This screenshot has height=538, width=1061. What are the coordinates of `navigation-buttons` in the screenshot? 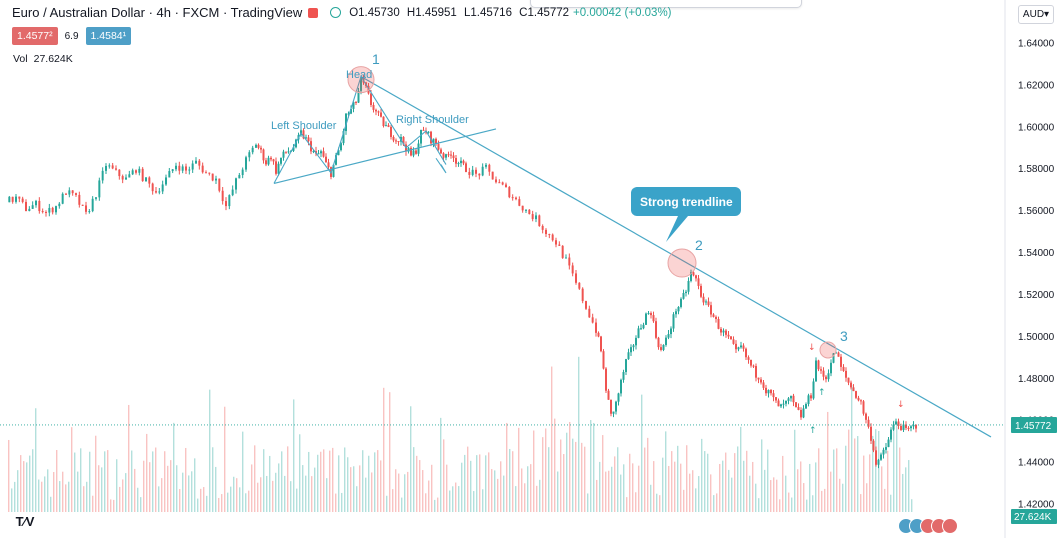 It's located at (928, 526).